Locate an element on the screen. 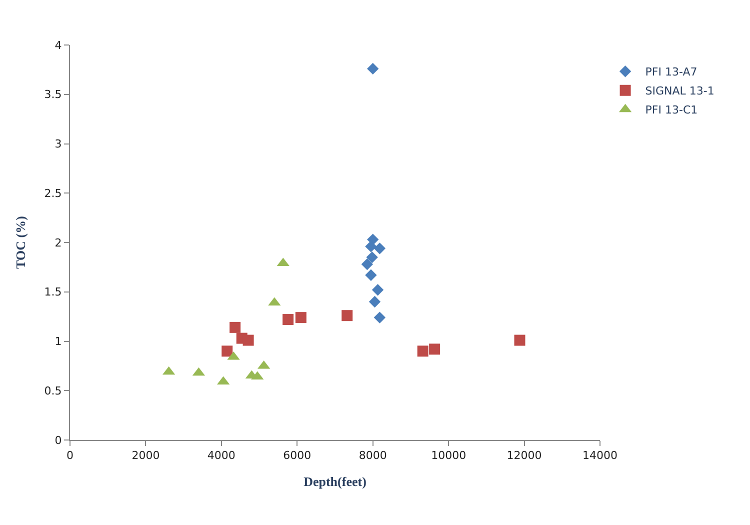  x-tick-label: 12000 is located at coordinates (524, 455).